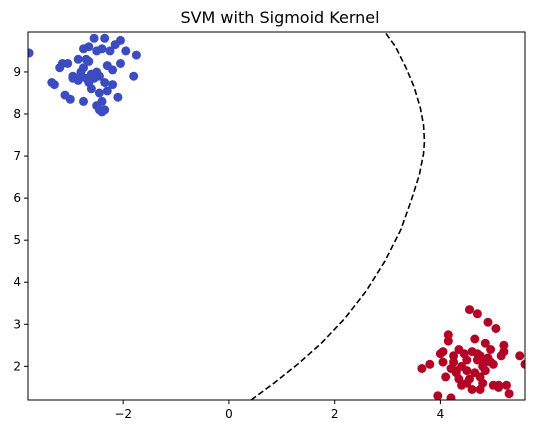  What do you see at coordinates (17, 198) in the screenshot?
I see `y-tick-label: 6` at bounding box center [17, 198].